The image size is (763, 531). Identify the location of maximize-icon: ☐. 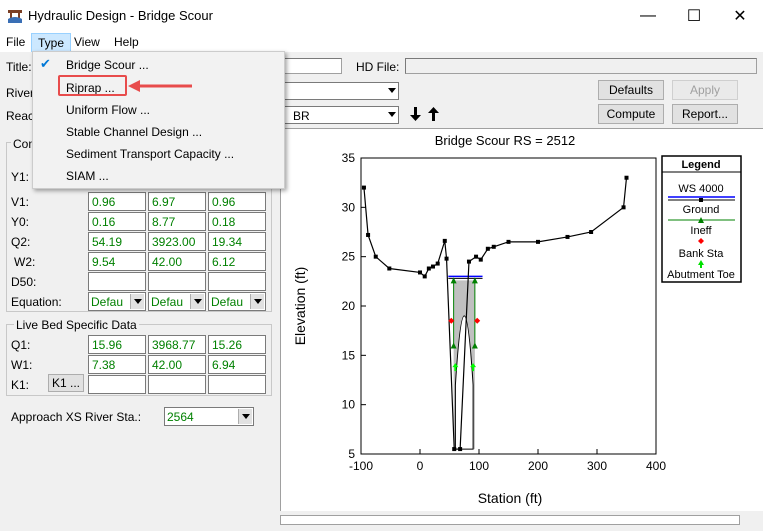
(694, 16).